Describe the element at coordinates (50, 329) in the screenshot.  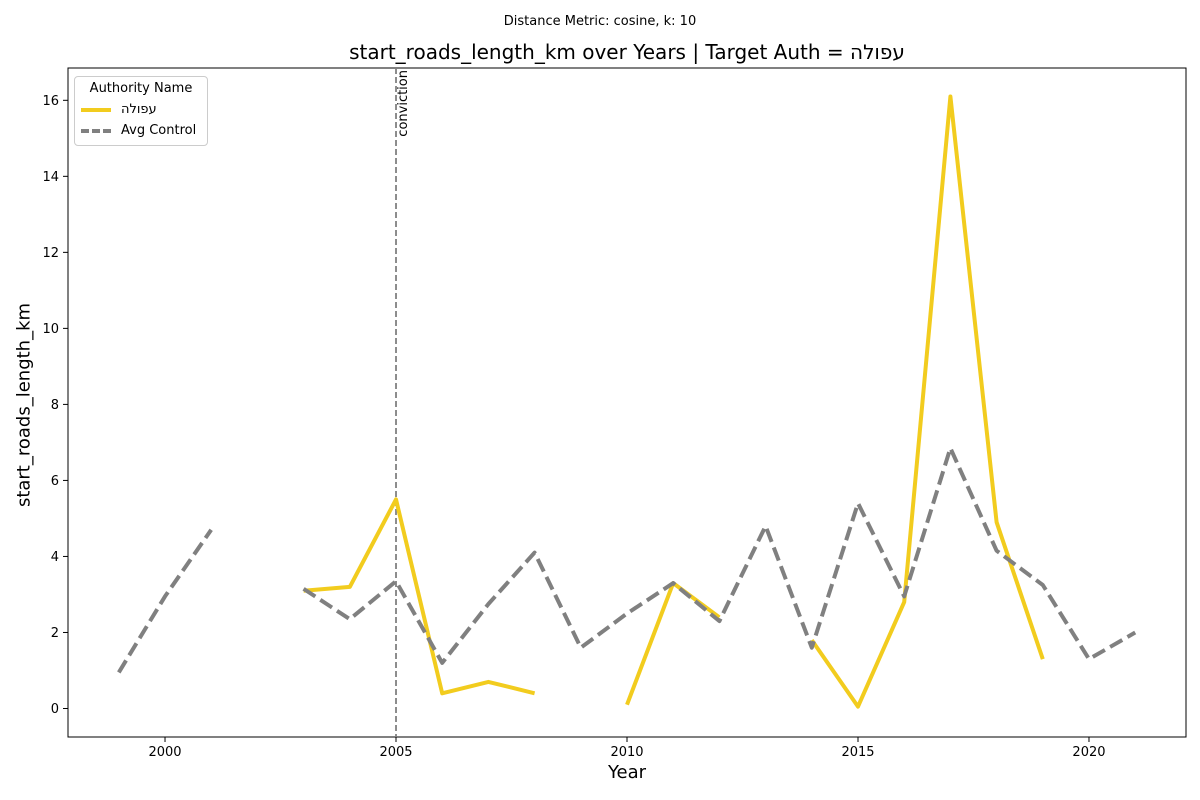
I see `y-tick-label: 10` at that location.